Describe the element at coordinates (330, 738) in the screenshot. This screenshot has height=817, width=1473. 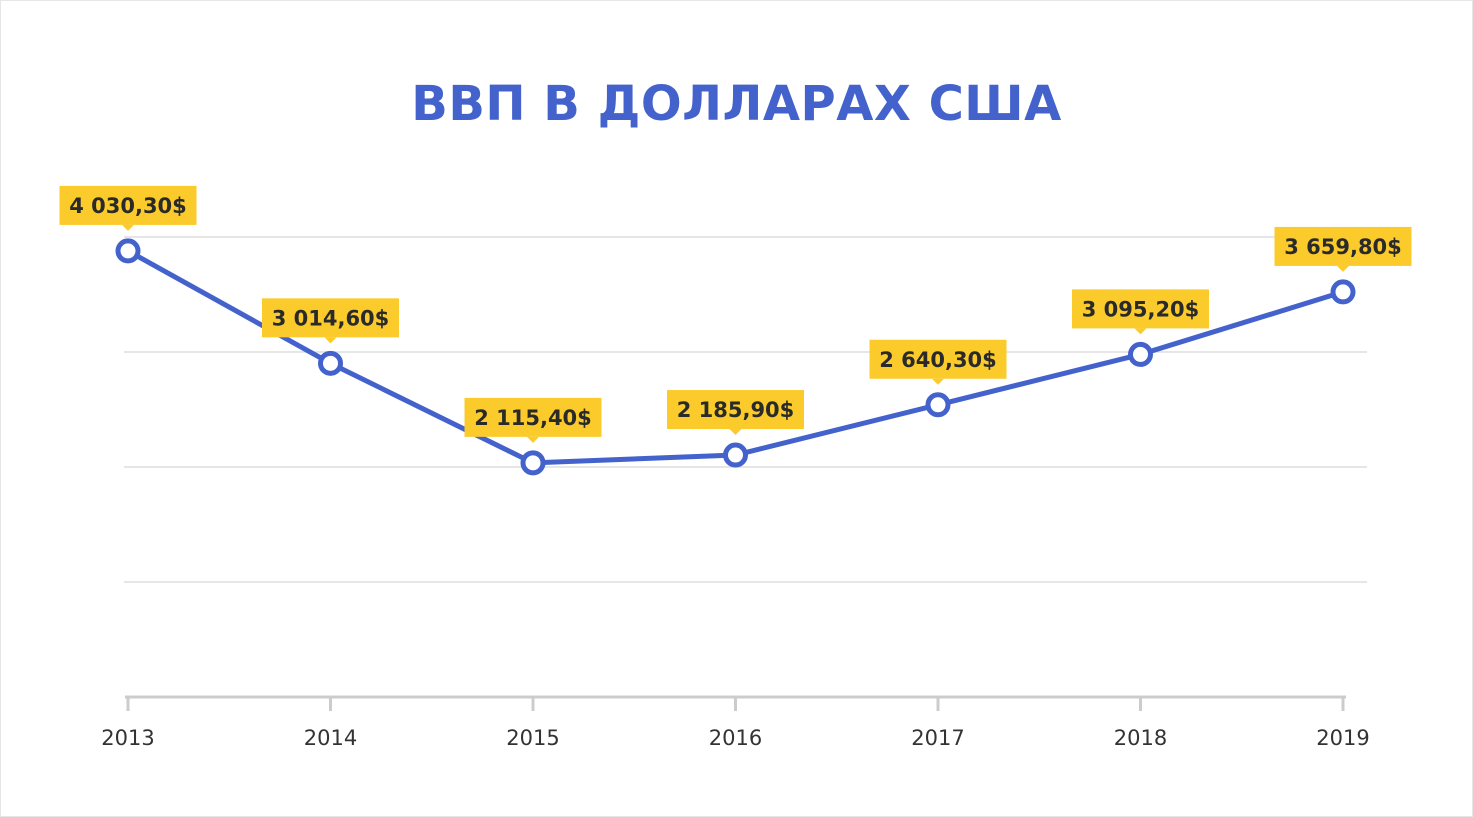
I see `x-tick-label: 2014` at that location.